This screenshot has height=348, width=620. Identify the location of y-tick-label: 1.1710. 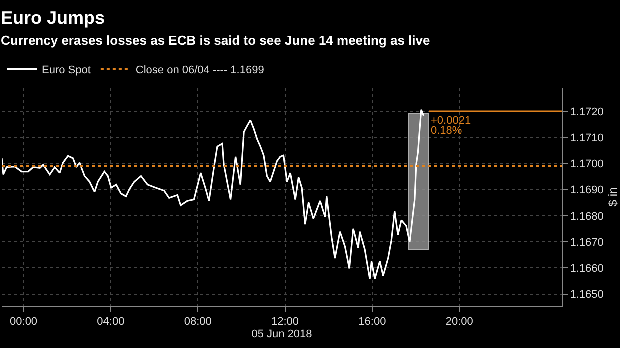
(587, 138).